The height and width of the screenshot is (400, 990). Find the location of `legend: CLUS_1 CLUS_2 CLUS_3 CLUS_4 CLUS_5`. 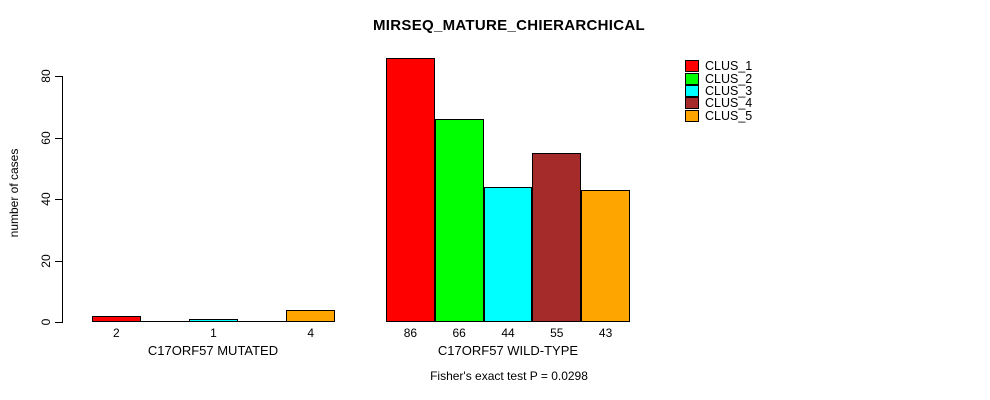

legend: CLUS_1 CLUS_2 CLUS_3 CLUS_4 CLUS_5 is located at coordinates (718, 91).